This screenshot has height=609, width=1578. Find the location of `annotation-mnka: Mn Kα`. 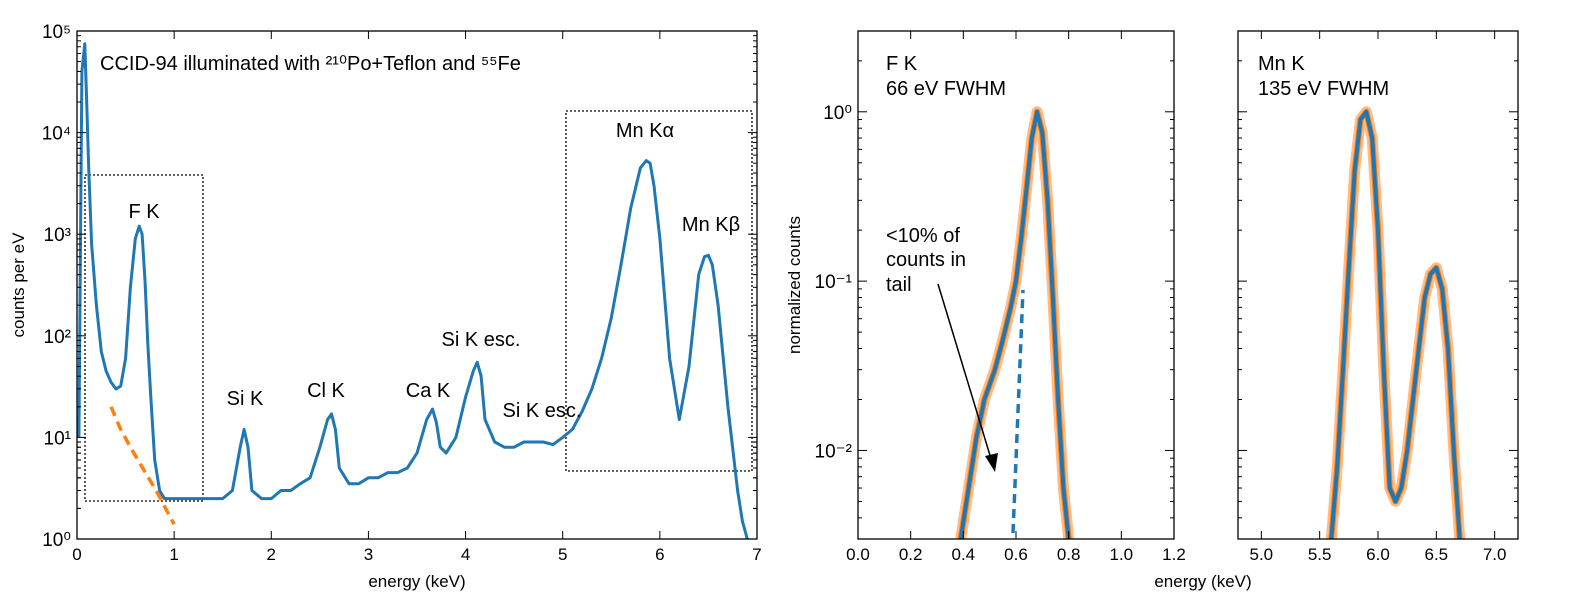

annotation-mnka: Mn Kα is located at coordinates (645, 131).